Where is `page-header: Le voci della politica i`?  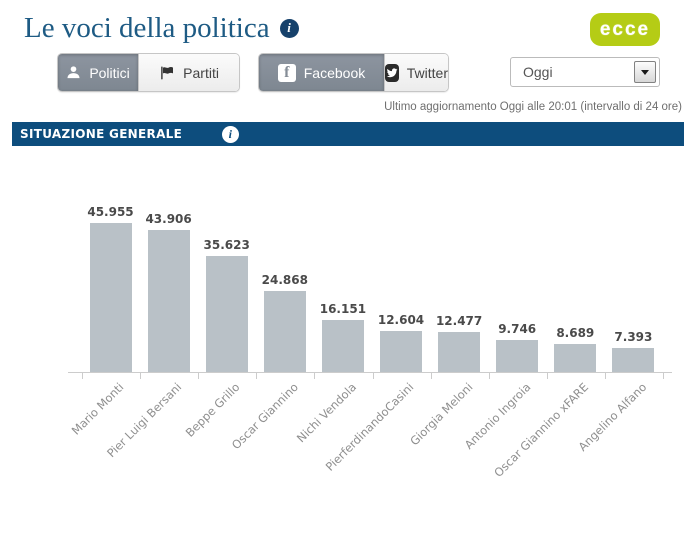
page-header: Le voci della politica i is located at coordinates (161, 28).